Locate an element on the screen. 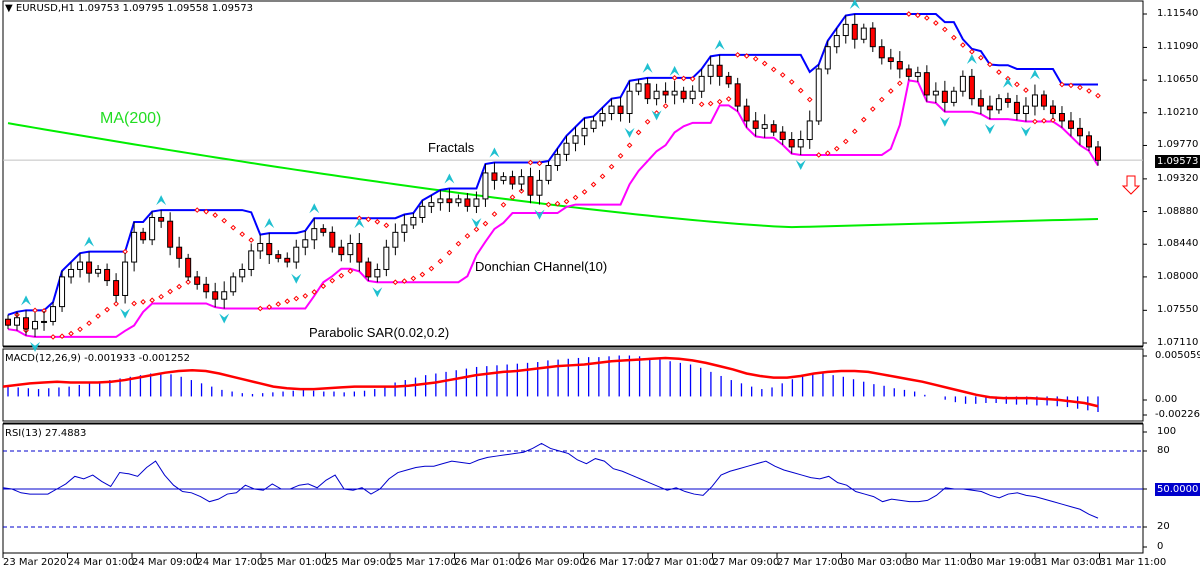  ma200-annotation: MA(200) is located at coordinates (131, 118).